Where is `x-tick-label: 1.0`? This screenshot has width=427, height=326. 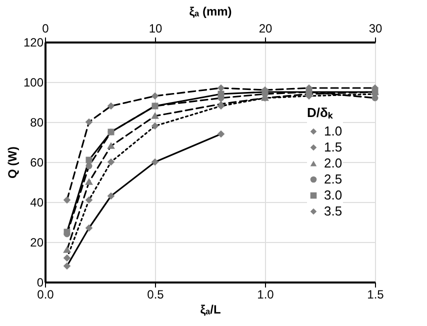
x-tick-label: 1.0 is located at coordinates (265, 295).